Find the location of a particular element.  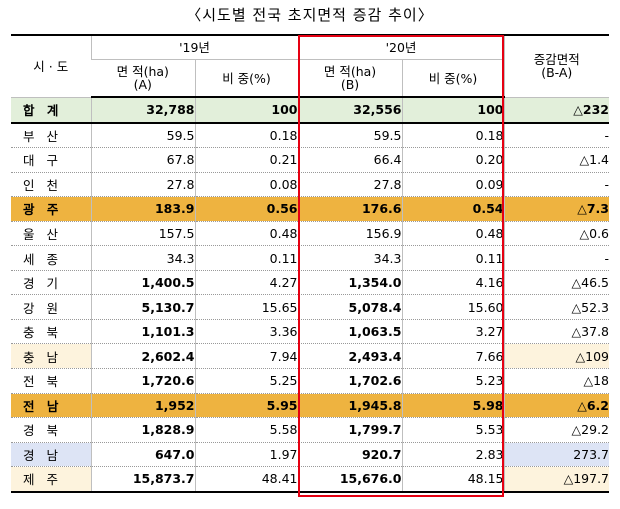

area-2019: 5,130.7 is located at coordinates (142, 307).